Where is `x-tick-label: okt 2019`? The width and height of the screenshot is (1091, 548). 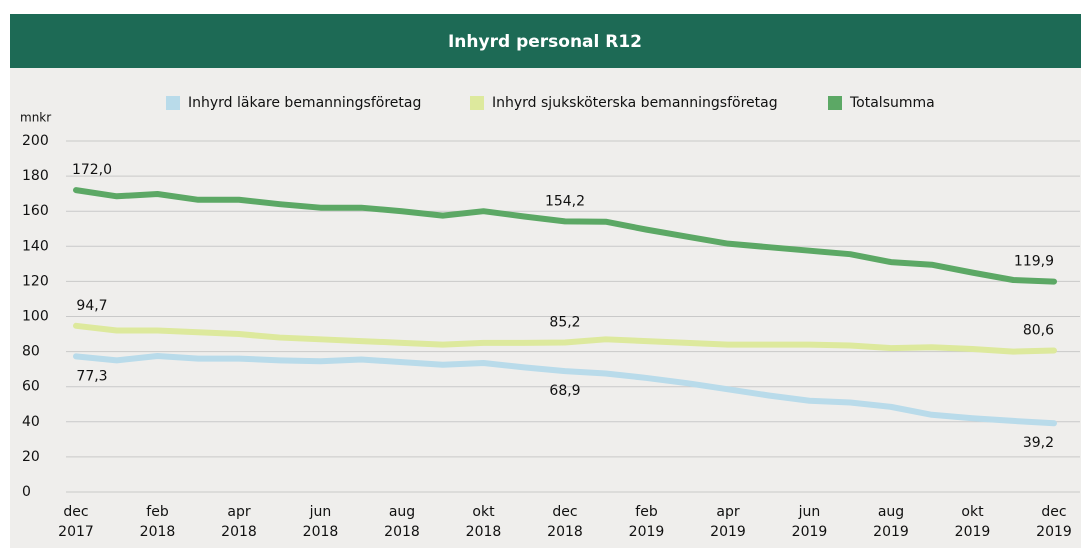 x-tick-label: okt 2019 is located at coordinates (973, 522).